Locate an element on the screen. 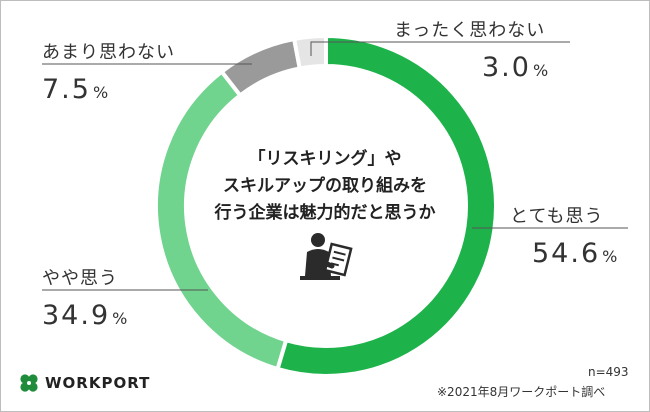 This screenshot has width=650, height=412. workport-logo: WORKPORT is located at coordinates (84, 383).